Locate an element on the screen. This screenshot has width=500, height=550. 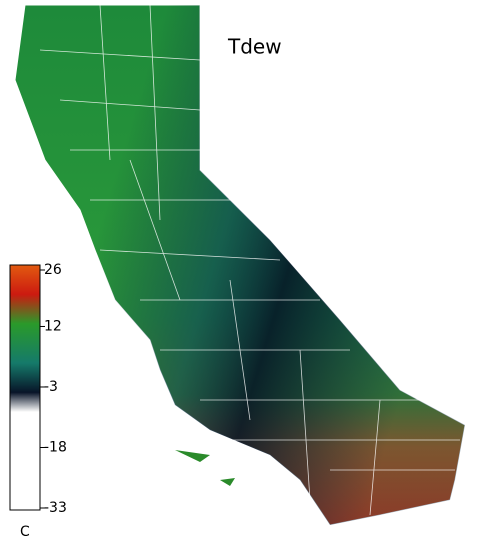
tick-label: 26 is located at coordinates (53, 270).